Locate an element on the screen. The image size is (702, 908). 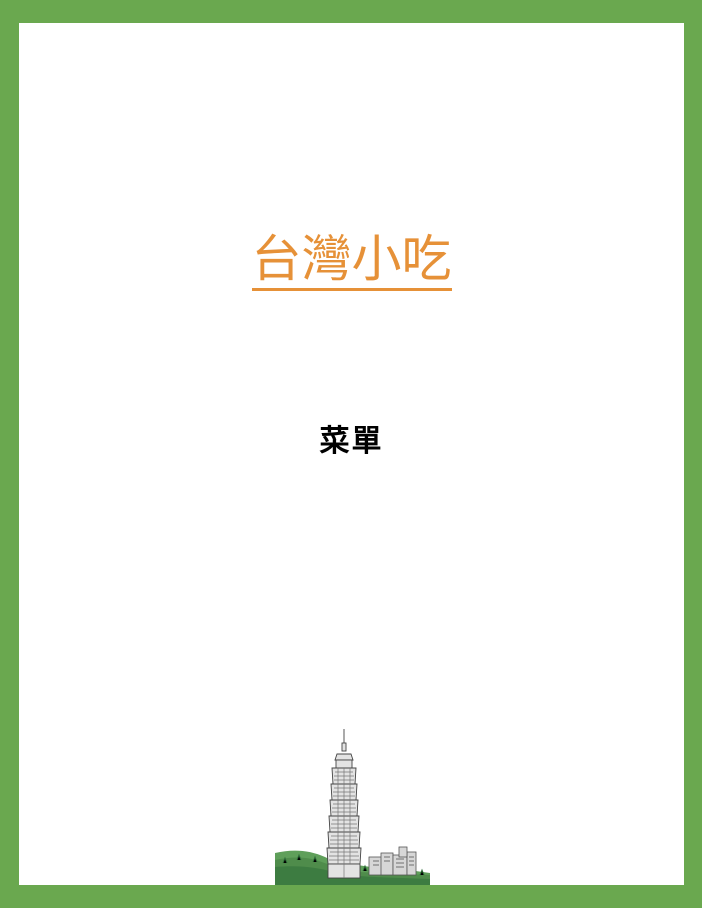
page-title: 台灣小吃 is located at coordinates (351, 259).